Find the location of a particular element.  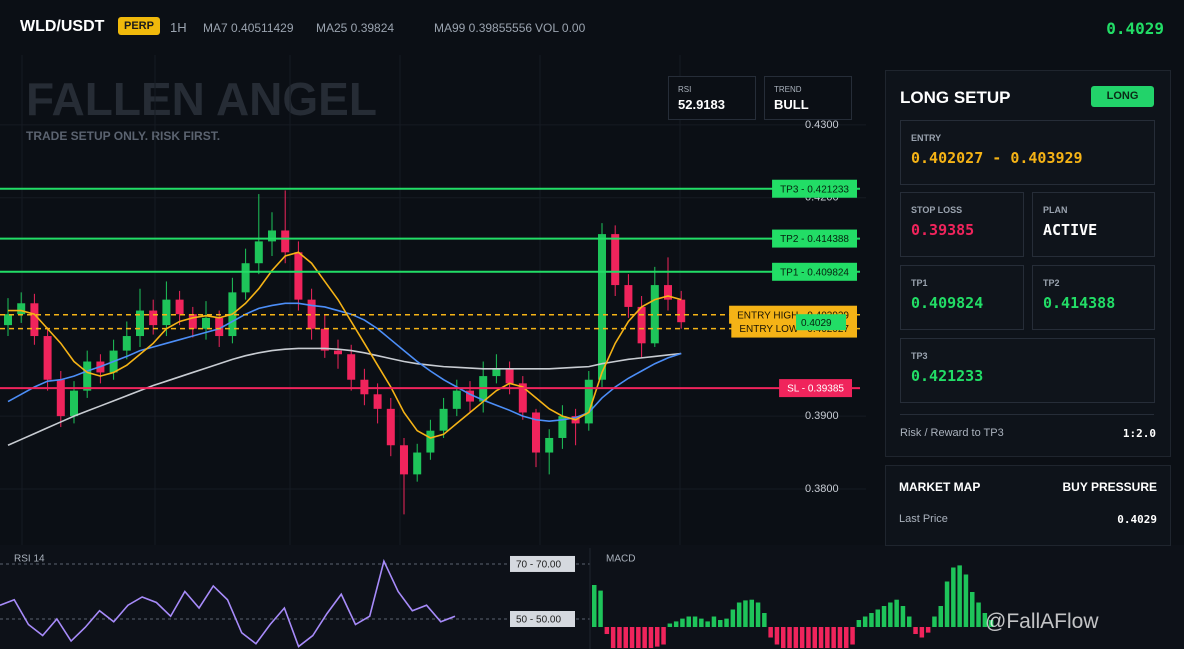

interval: 1H is located at coordinates (178, 27).